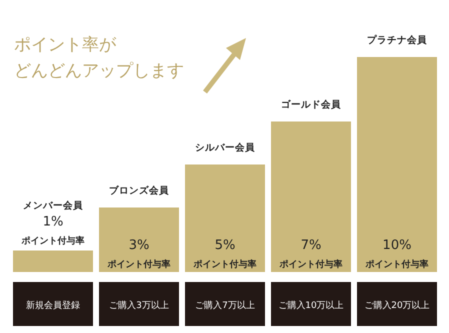 The width and height of the screenshot is (449, 333). I want to click on x-tick-label: メンバー会員, so click(53, 206).